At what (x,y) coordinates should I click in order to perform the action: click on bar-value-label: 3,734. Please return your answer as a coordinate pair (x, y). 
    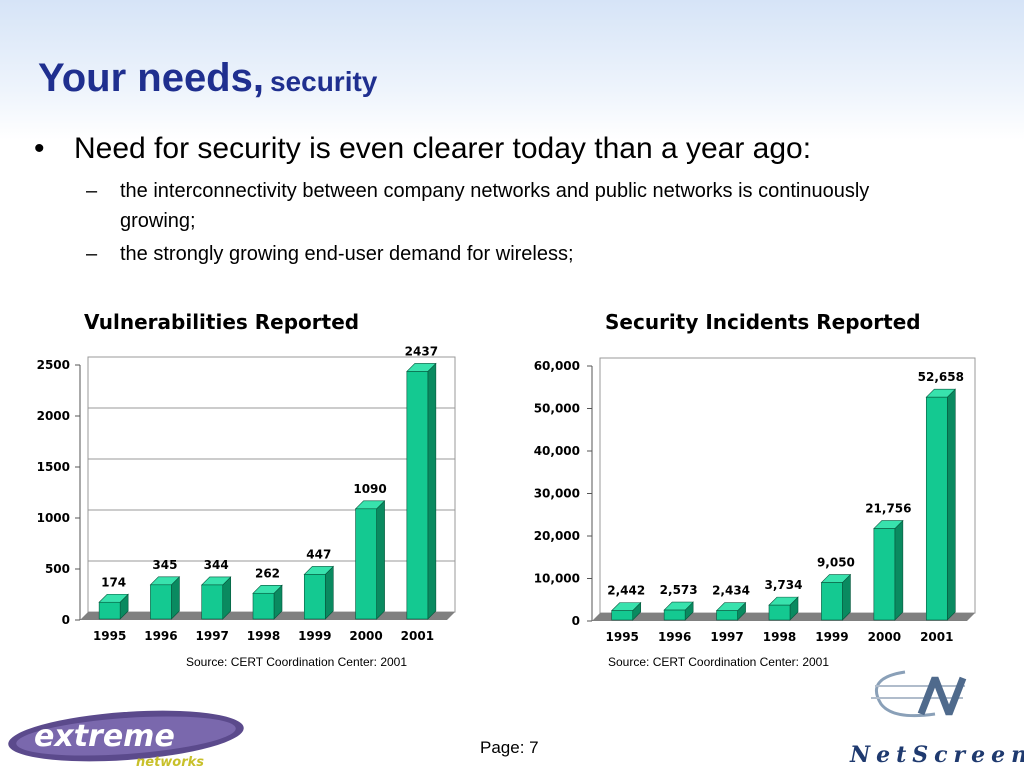
    Looking at the image, I should click on (784, 585).